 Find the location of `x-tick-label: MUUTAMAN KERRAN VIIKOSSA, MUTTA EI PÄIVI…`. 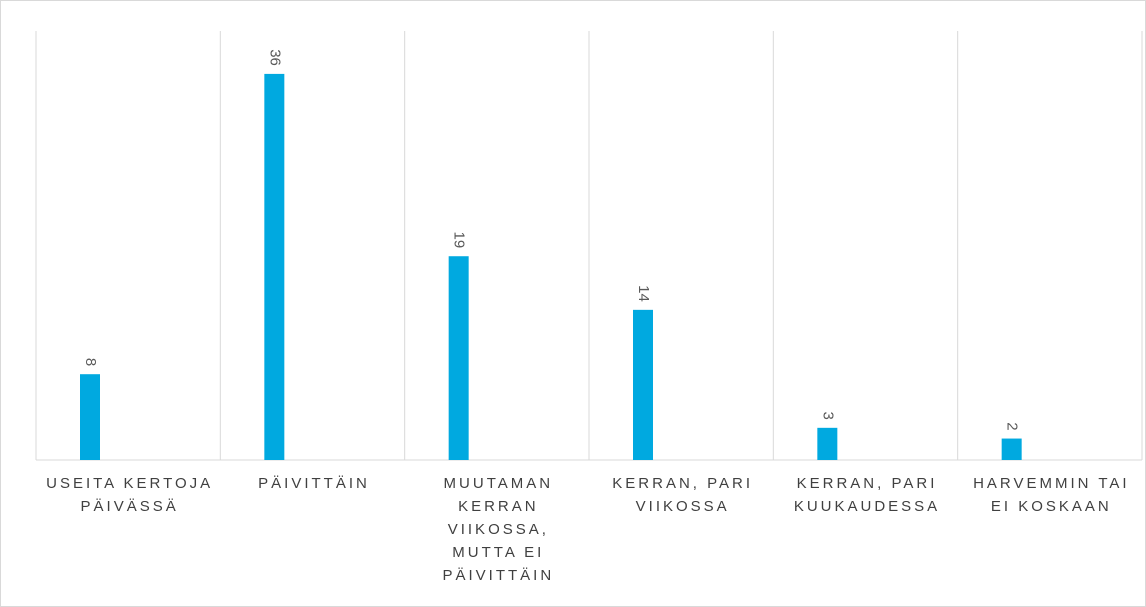

x-tick-label: MUUTAMAN KERRAN VIIKOSSA, MUTTA EI PÄIVI… is located at coordinates (498, 529).